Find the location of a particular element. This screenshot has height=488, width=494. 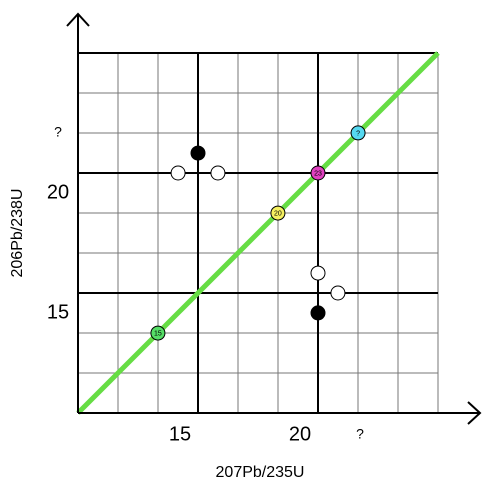

x-tick-label: 15 is located at coordinates (180, 434).